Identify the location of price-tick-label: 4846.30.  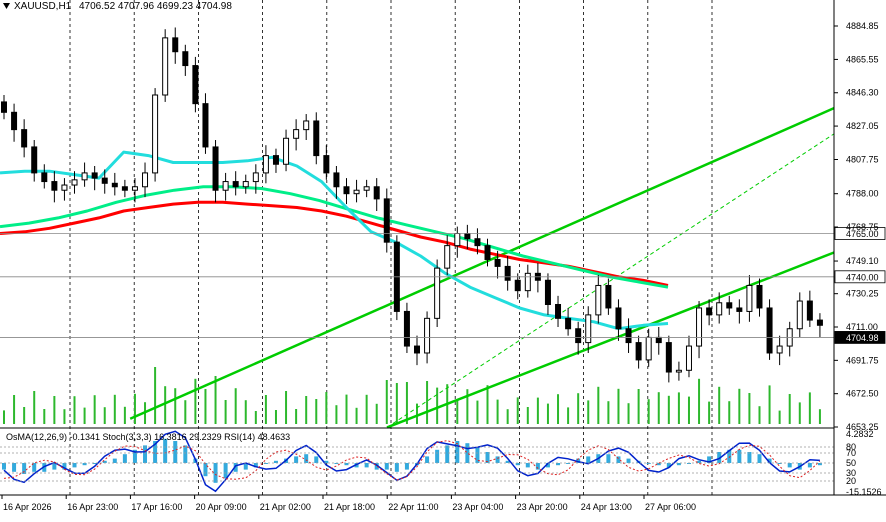
(862, 93).